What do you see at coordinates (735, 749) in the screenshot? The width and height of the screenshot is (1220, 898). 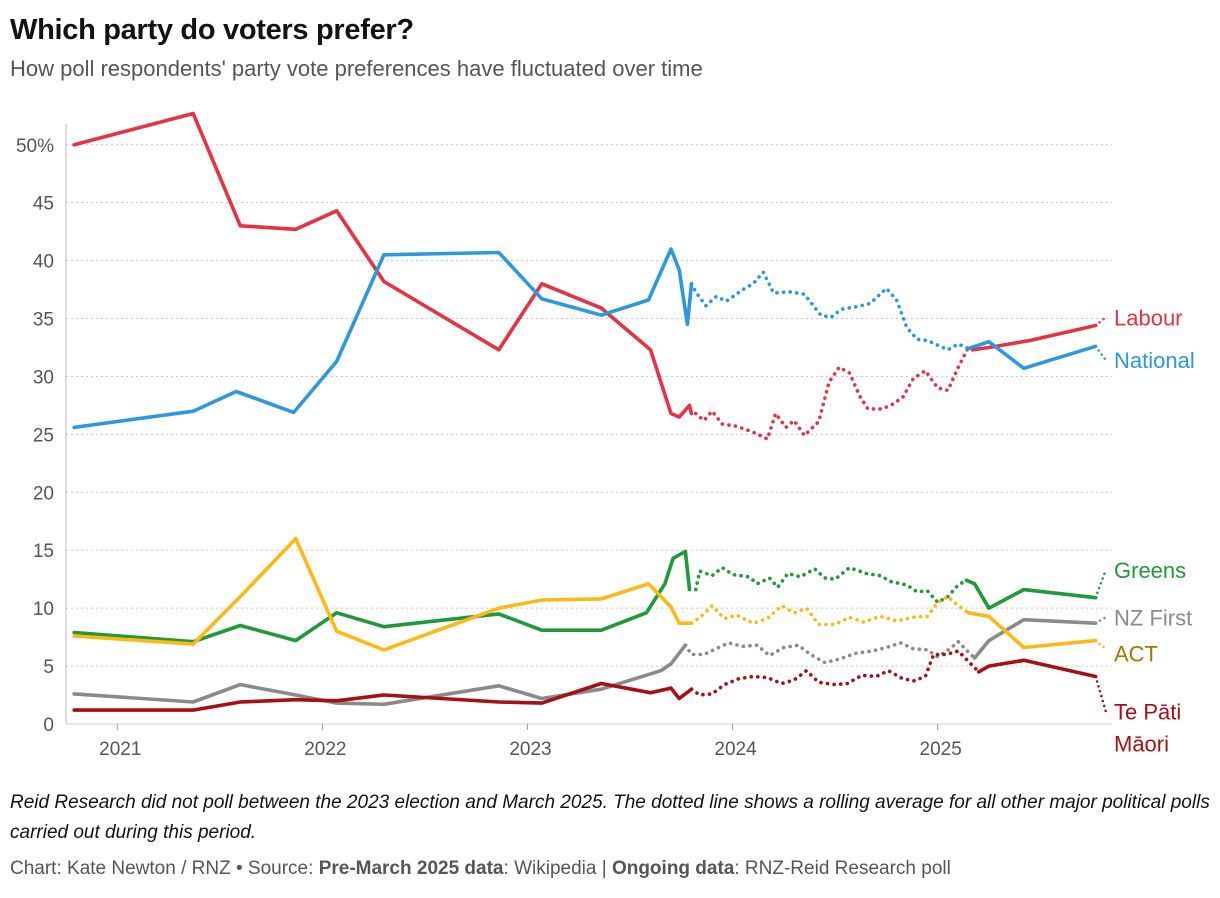 I see `x-tick-label: 2024` at bounding box center [735, 749].